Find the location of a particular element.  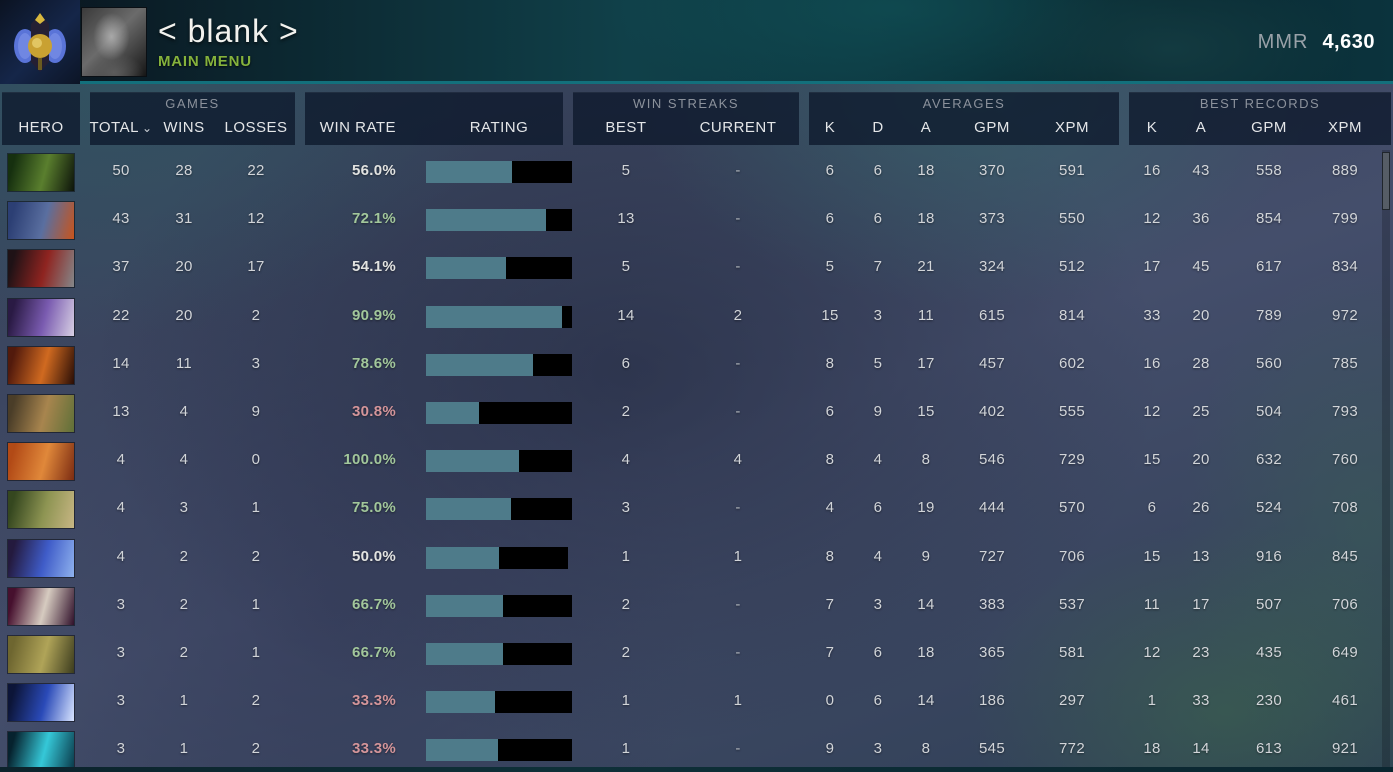

column-header-avg-kills: K is located at coordinates (830, 127).